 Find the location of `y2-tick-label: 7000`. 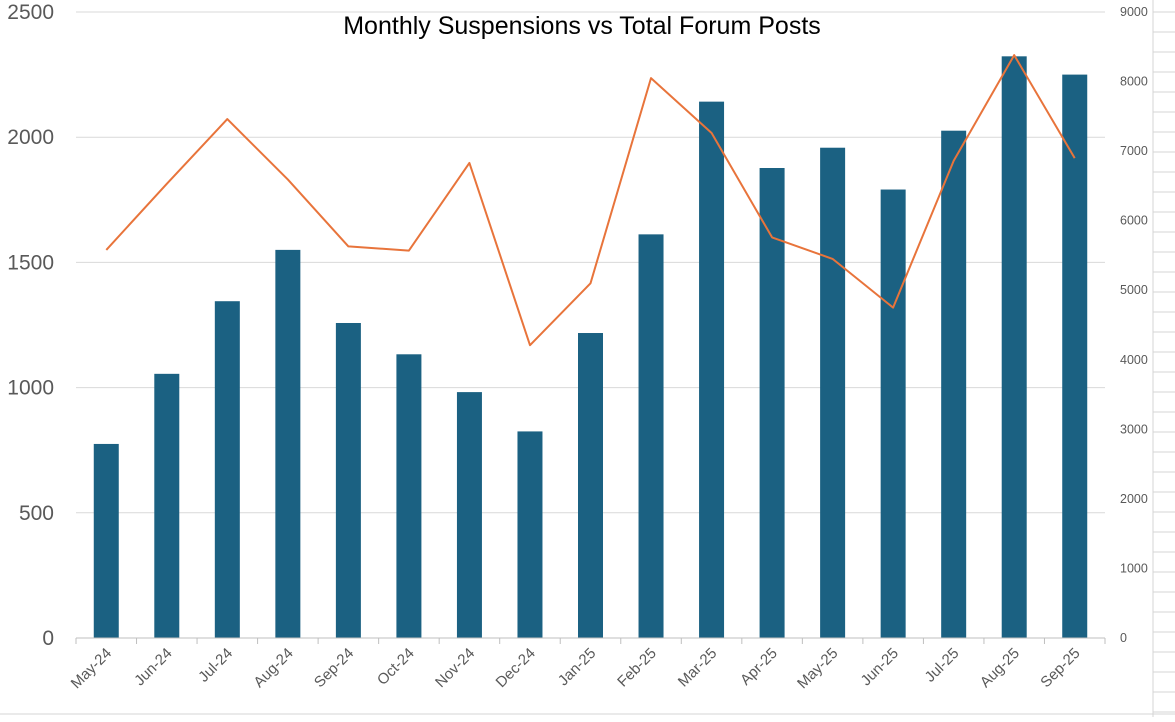

y2-tick-label: 7000 is located at coordinates (1134, 151).